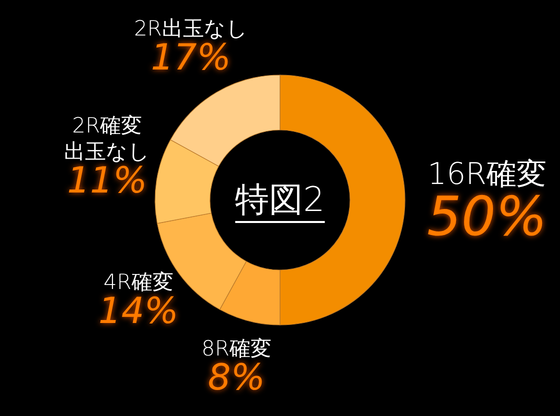 The height and width of the screenshot is (416, 560). I want to click on slice-label: 2R確変出玉なし, so click(107, 139).